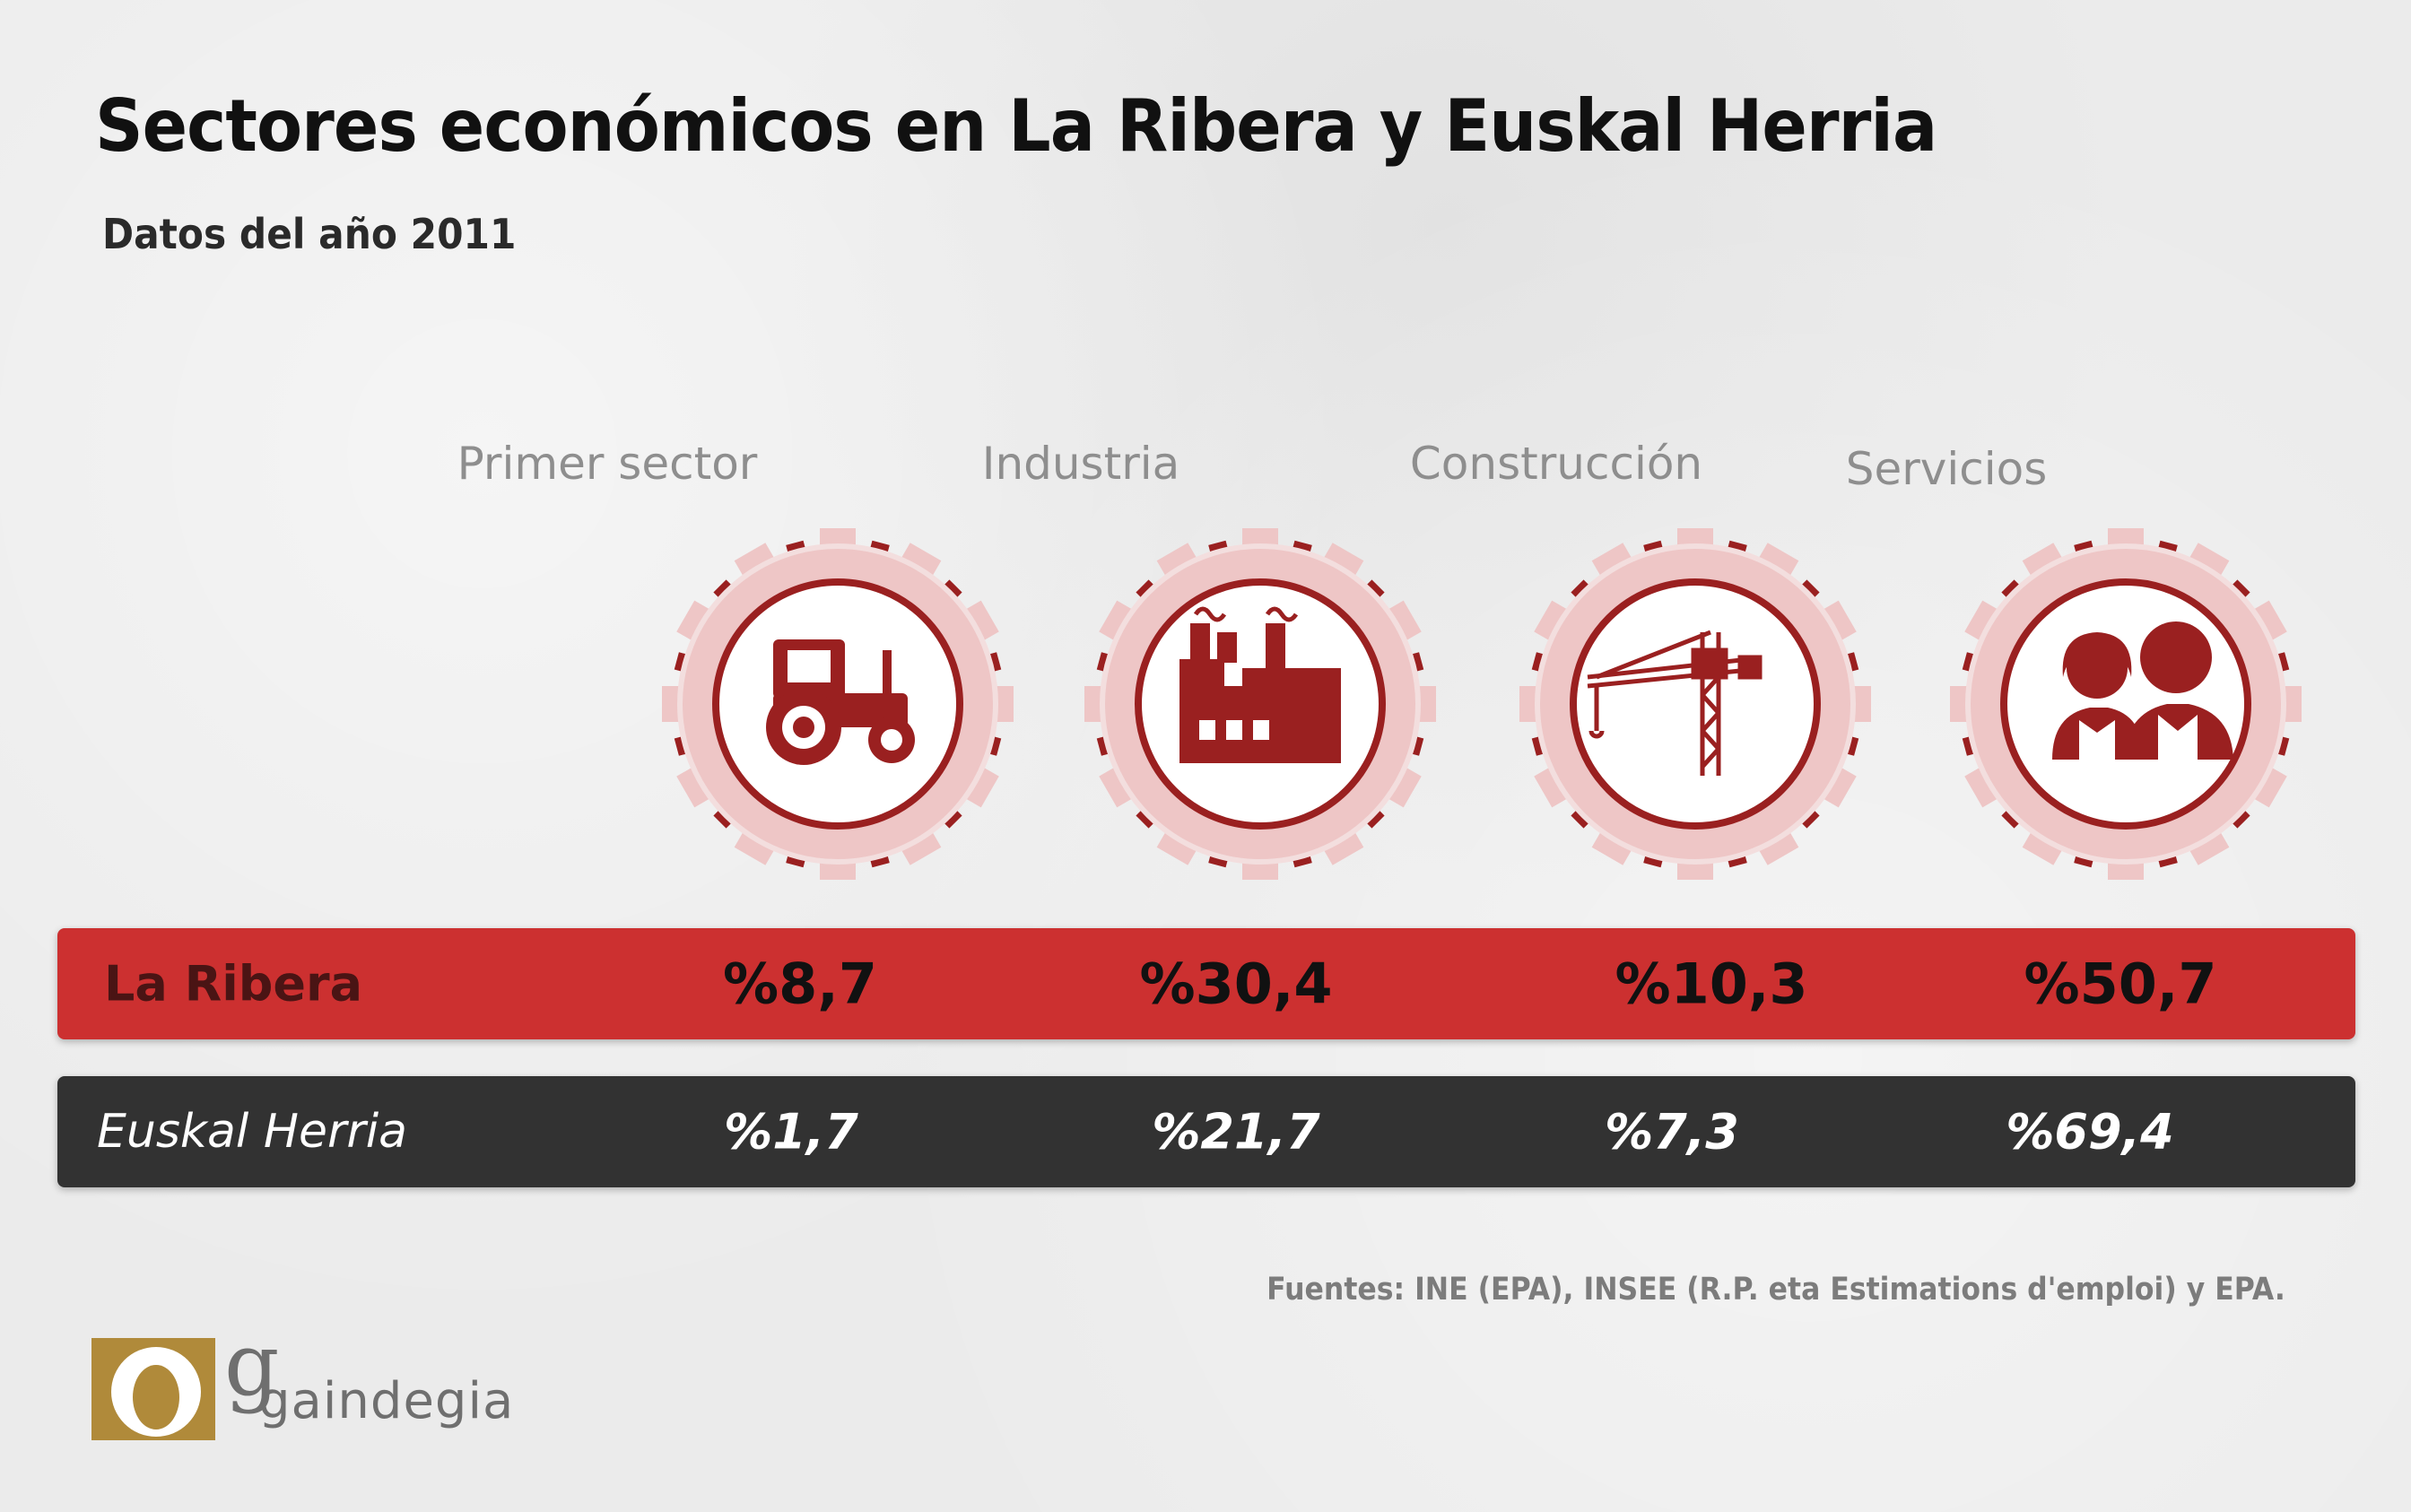 This screenshot has width=2411, height=1512. Describe the element at coordinates (386, 1401) in the screenshot. I see `logo-text: gaindegia` at that location.